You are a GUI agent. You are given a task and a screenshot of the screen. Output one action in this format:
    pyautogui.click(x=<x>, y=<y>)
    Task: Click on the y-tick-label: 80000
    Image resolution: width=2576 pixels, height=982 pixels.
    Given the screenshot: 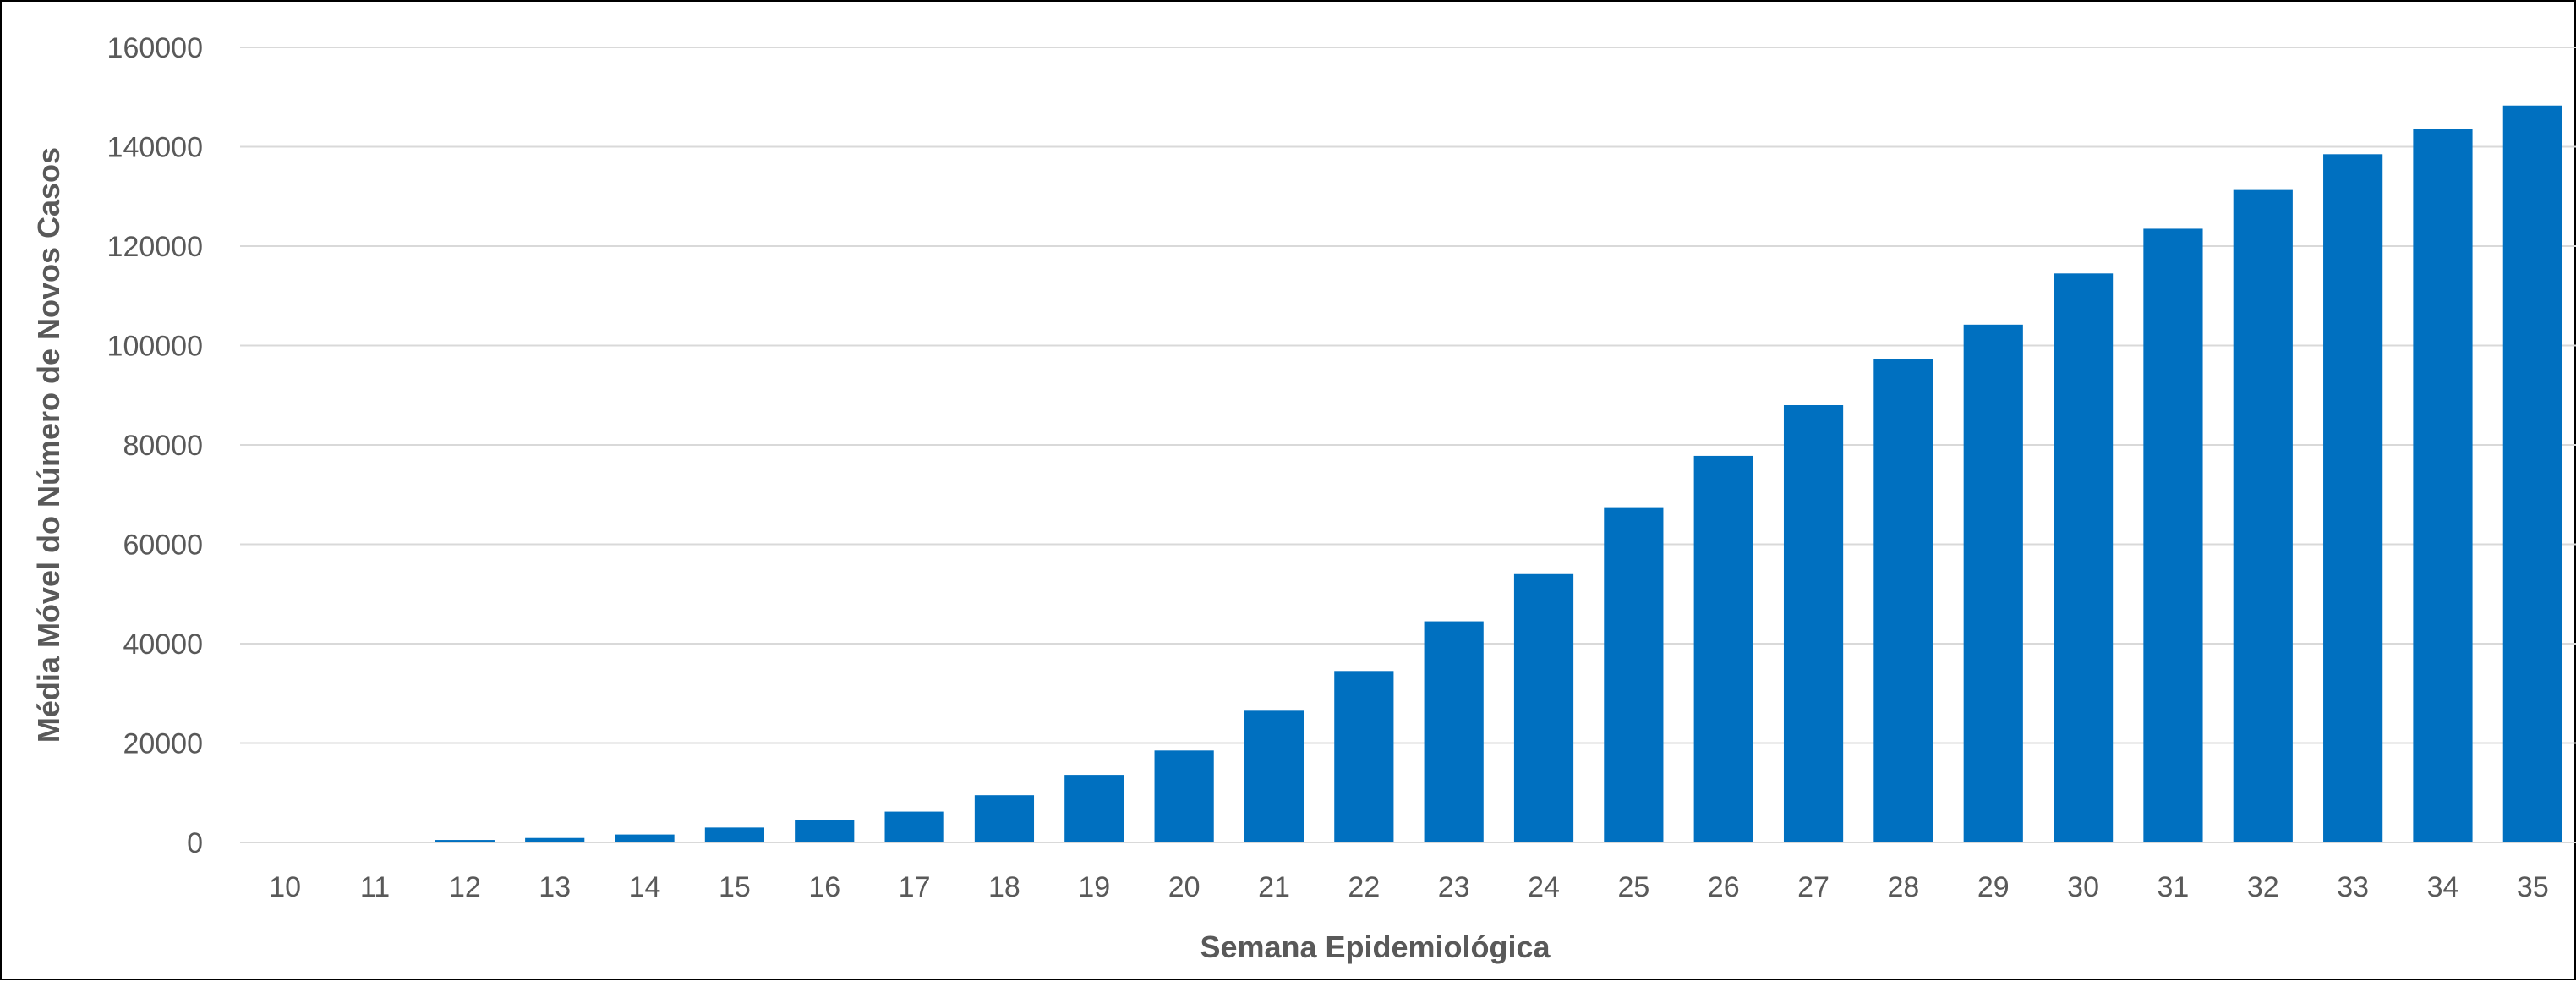 What is the action you would take?
    pyautogui.click(x=163, y=446)
    